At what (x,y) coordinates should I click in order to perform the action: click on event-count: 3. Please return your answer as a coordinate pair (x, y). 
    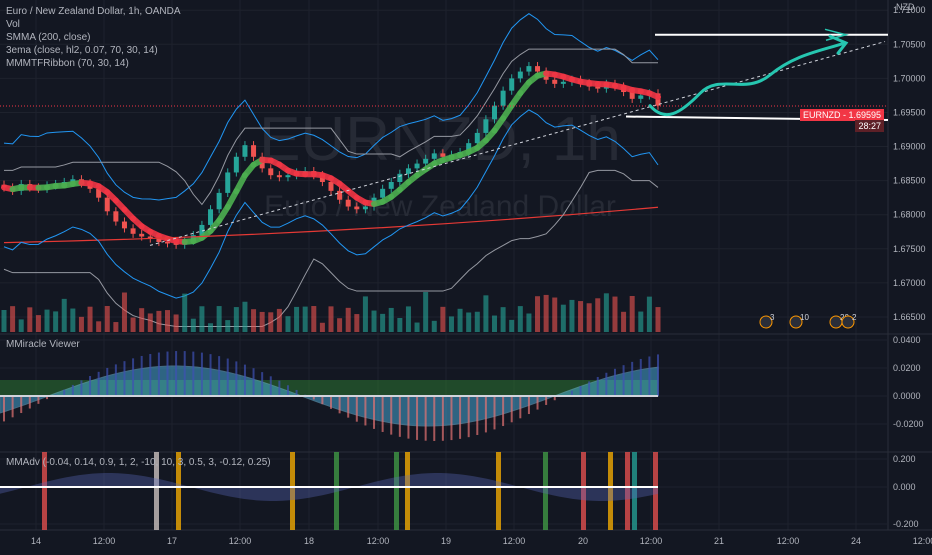
    Looking at the image, I should click on (772, 317).